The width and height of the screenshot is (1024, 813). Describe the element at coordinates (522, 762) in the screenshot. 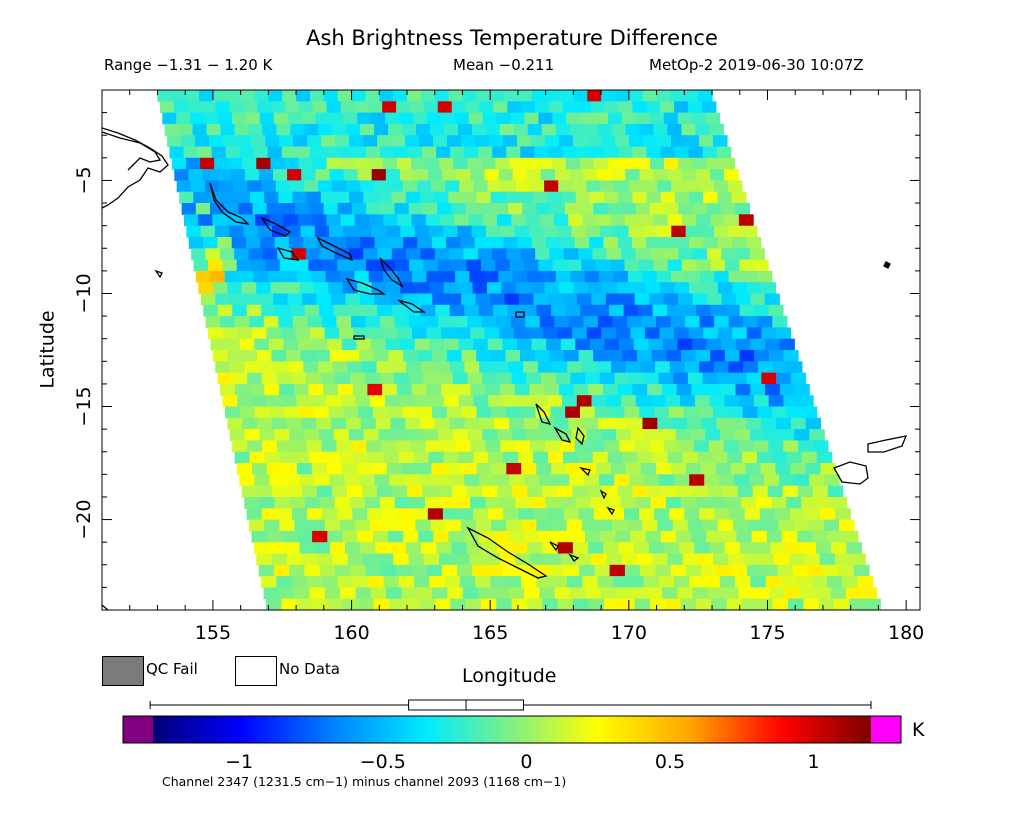

I see `colorbar-ticks: −1 −0.5 0 0.5 1` at that location.